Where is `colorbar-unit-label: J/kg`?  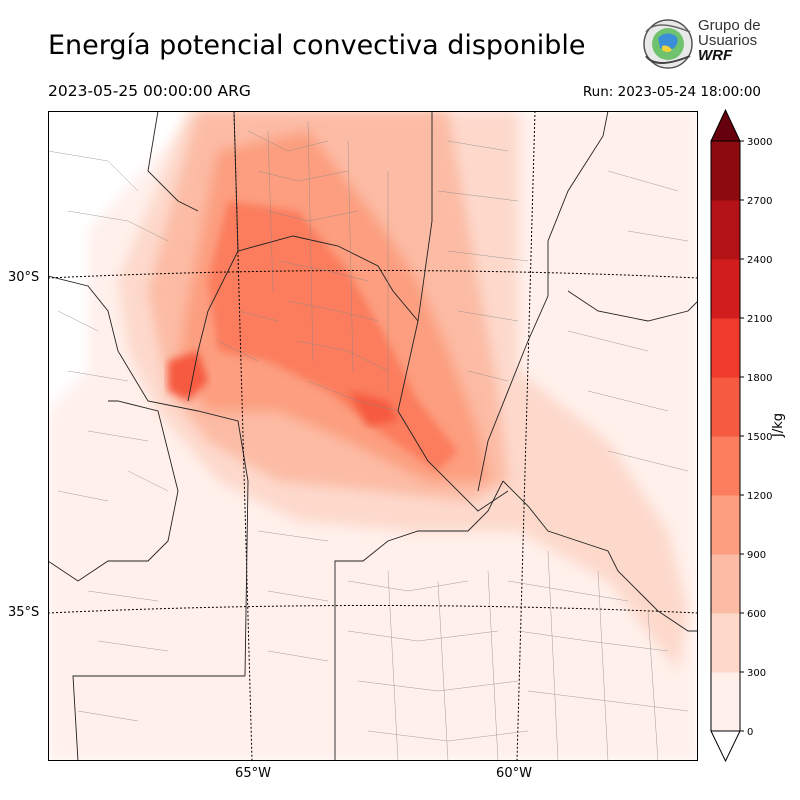 colorbar-unit-label: J/kg is located at coordinates (778, 425).